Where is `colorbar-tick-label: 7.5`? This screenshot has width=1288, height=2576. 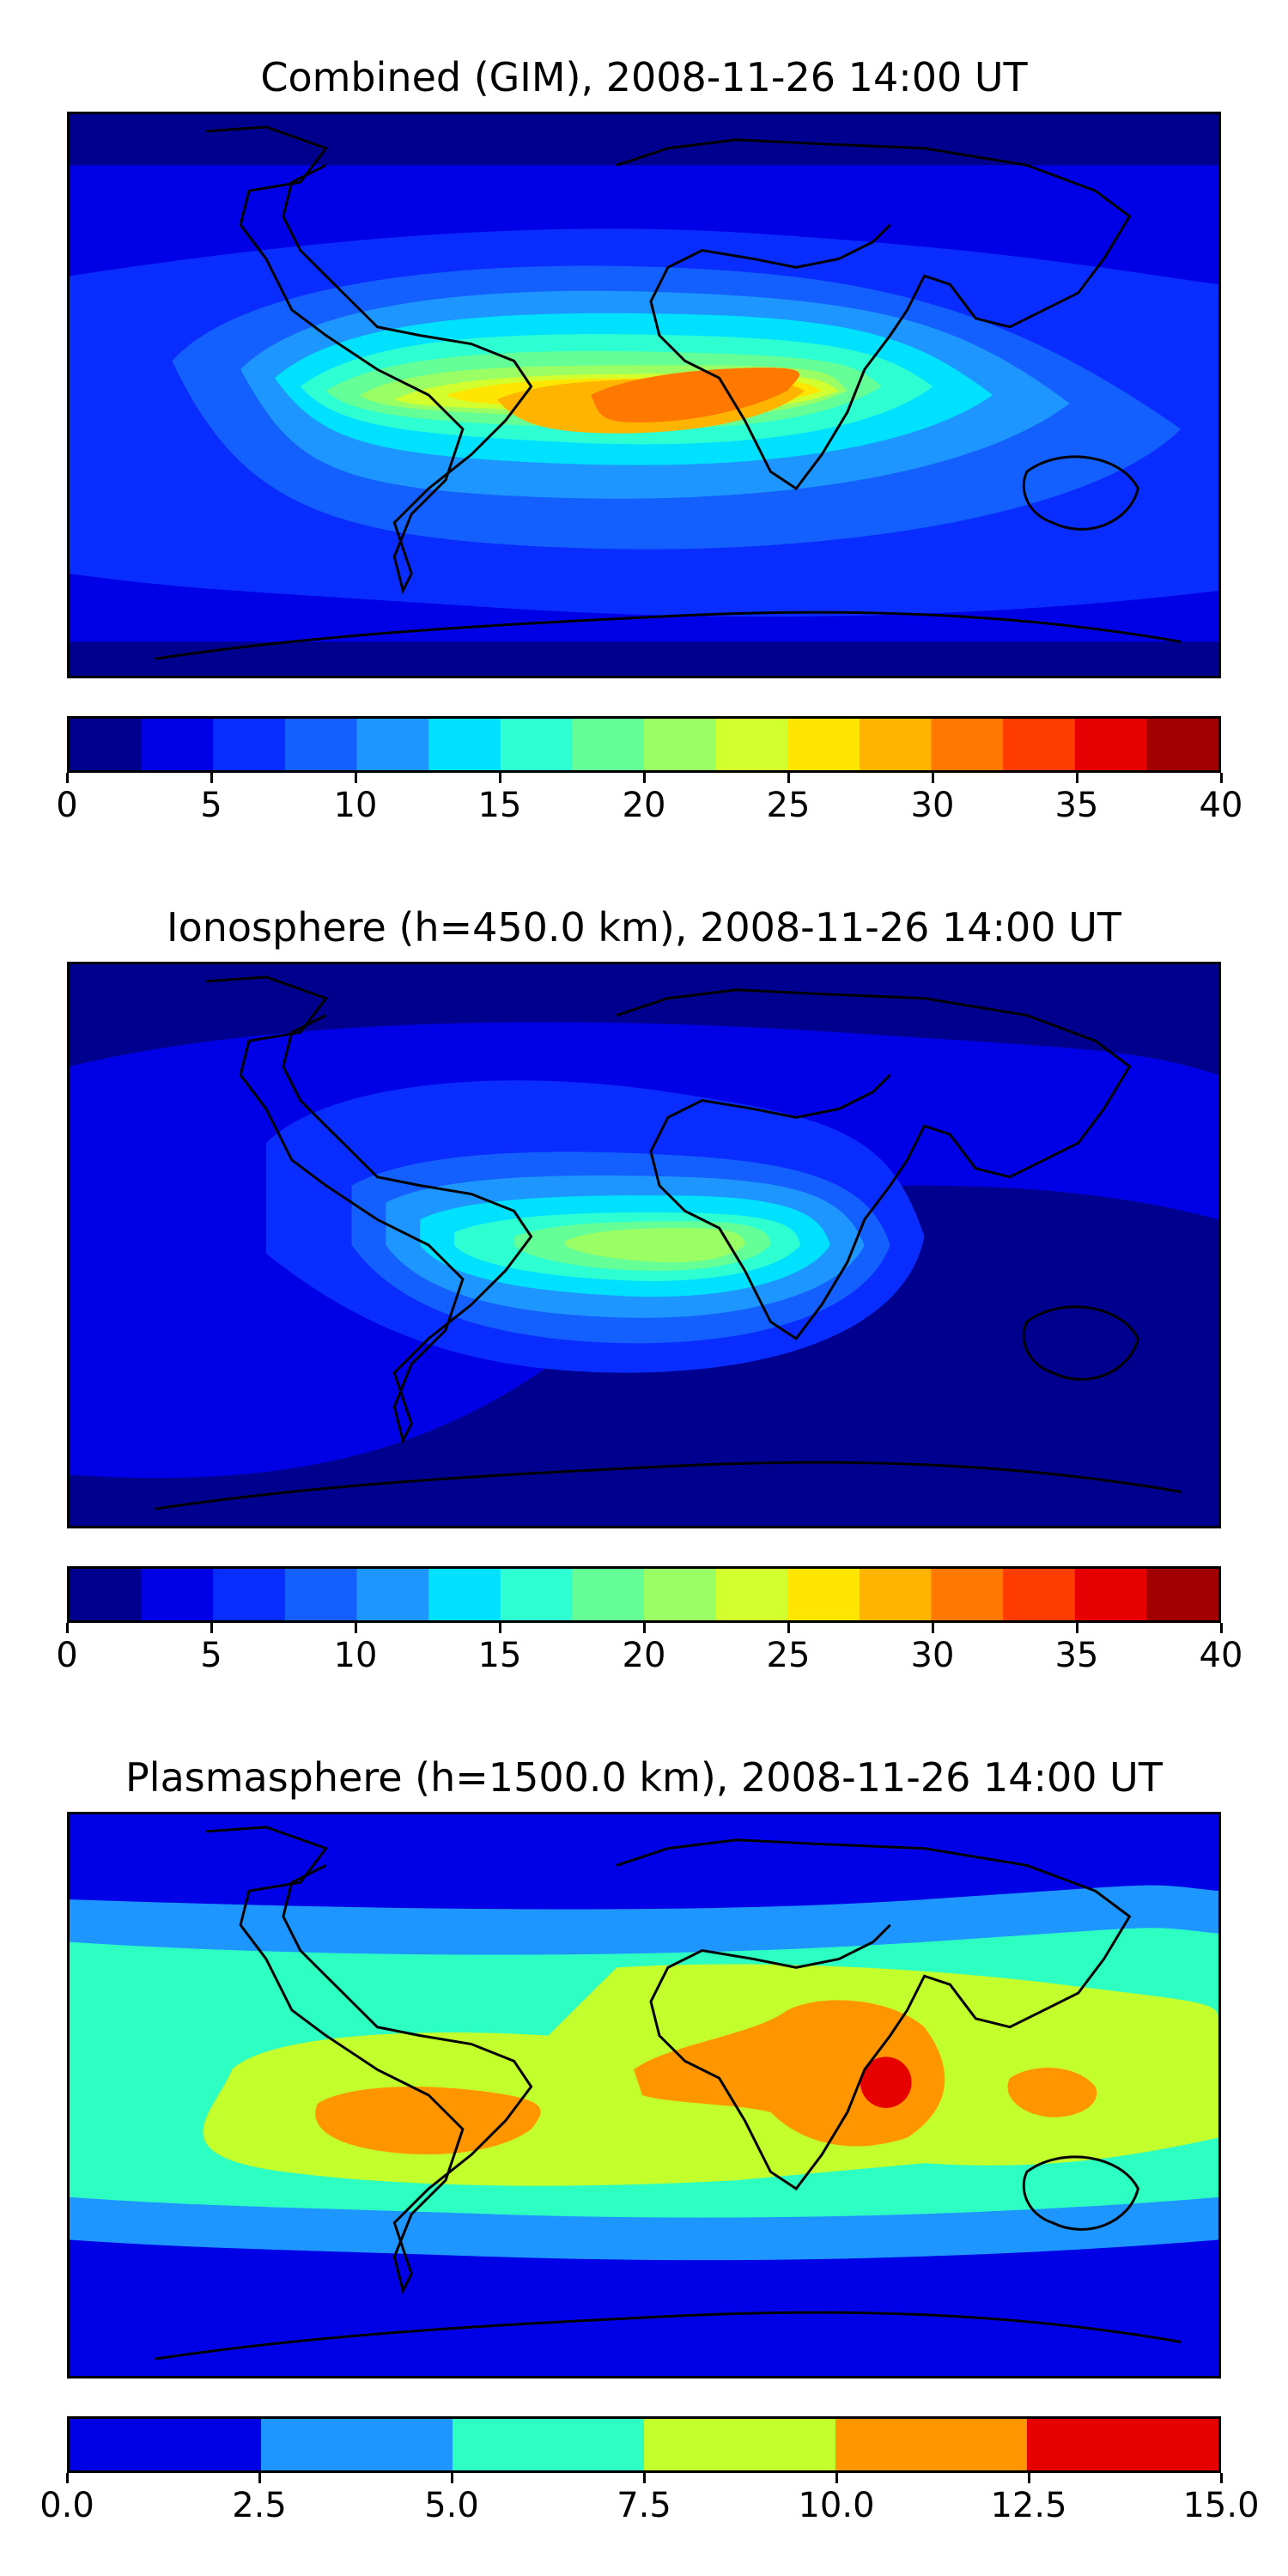
colorbar-tick-label: 7.5 is located at coordinates (644, 2506).